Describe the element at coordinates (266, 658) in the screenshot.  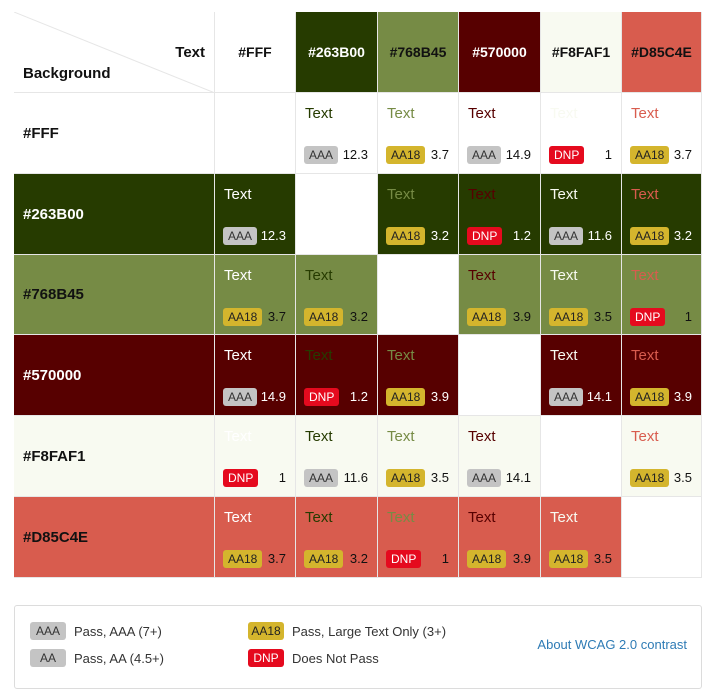
I see `legend-badge-dnp: DNP` at that location.